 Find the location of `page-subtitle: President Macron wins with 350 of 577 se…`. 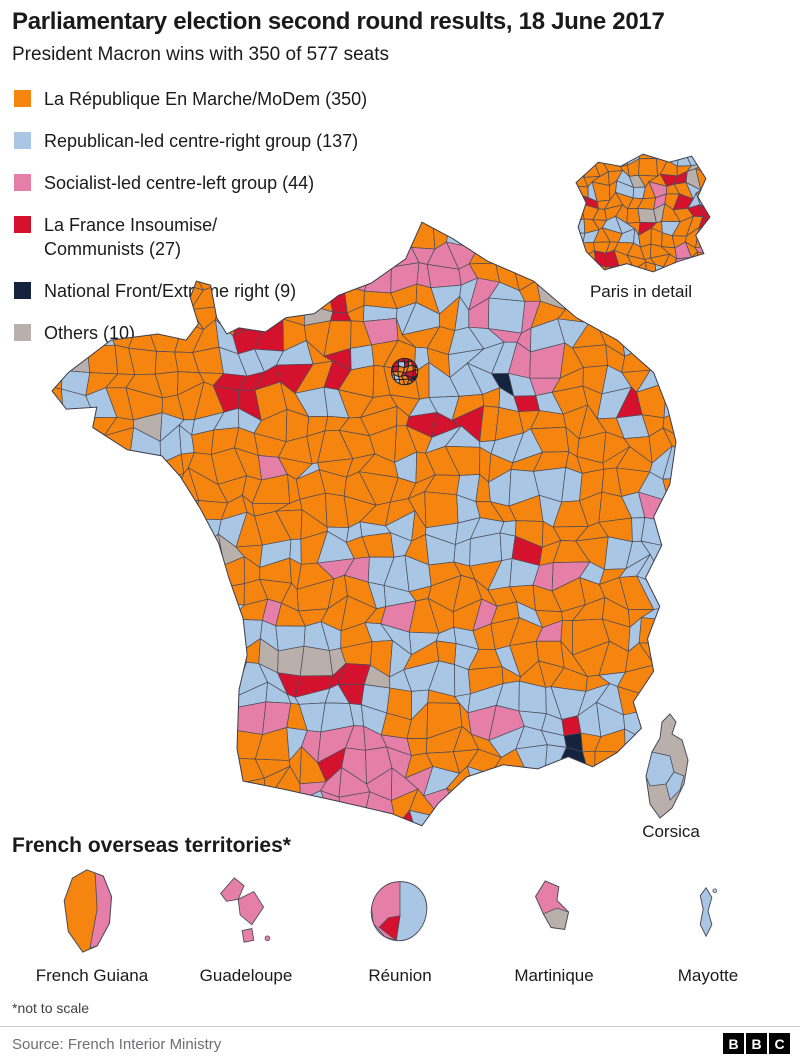

page-subtitle: President Macron wins with 350 of 577 se… is located at coordinates (201, 54).